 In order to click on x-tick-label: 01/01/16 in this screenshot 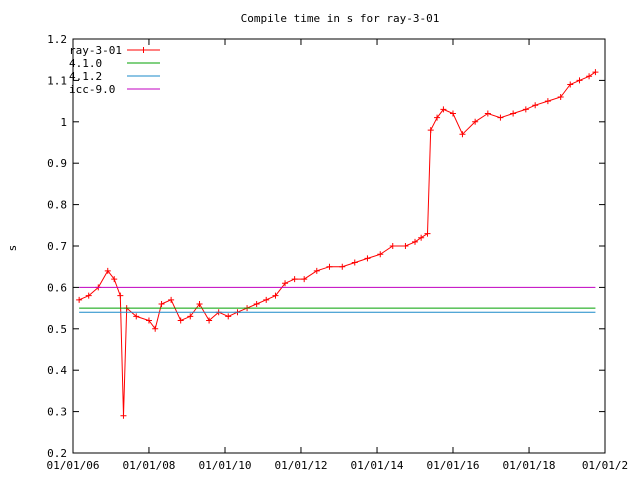, I will do `click(452, 465)`.